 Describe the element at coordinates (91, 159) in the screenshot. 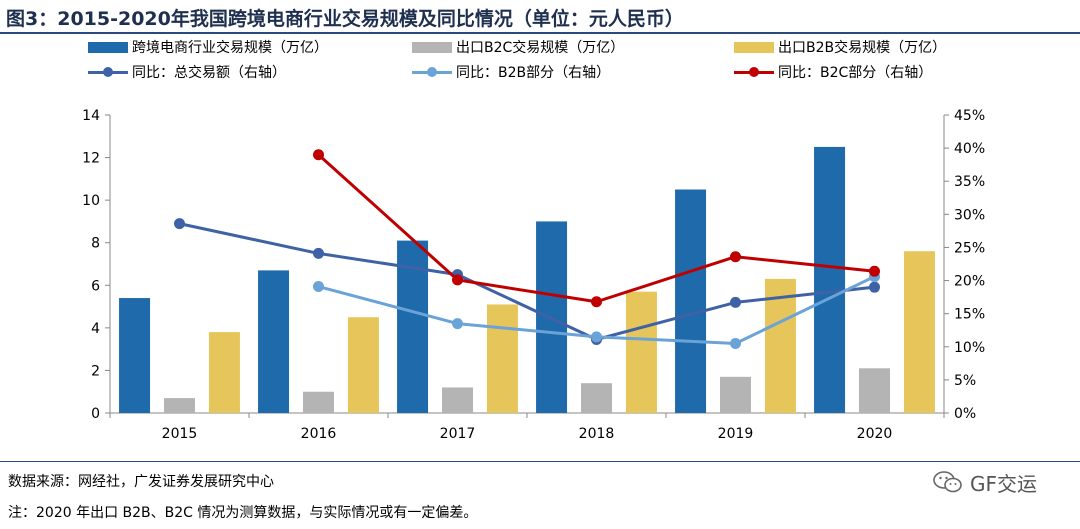

I see `left-tick-label: 12` at that location.